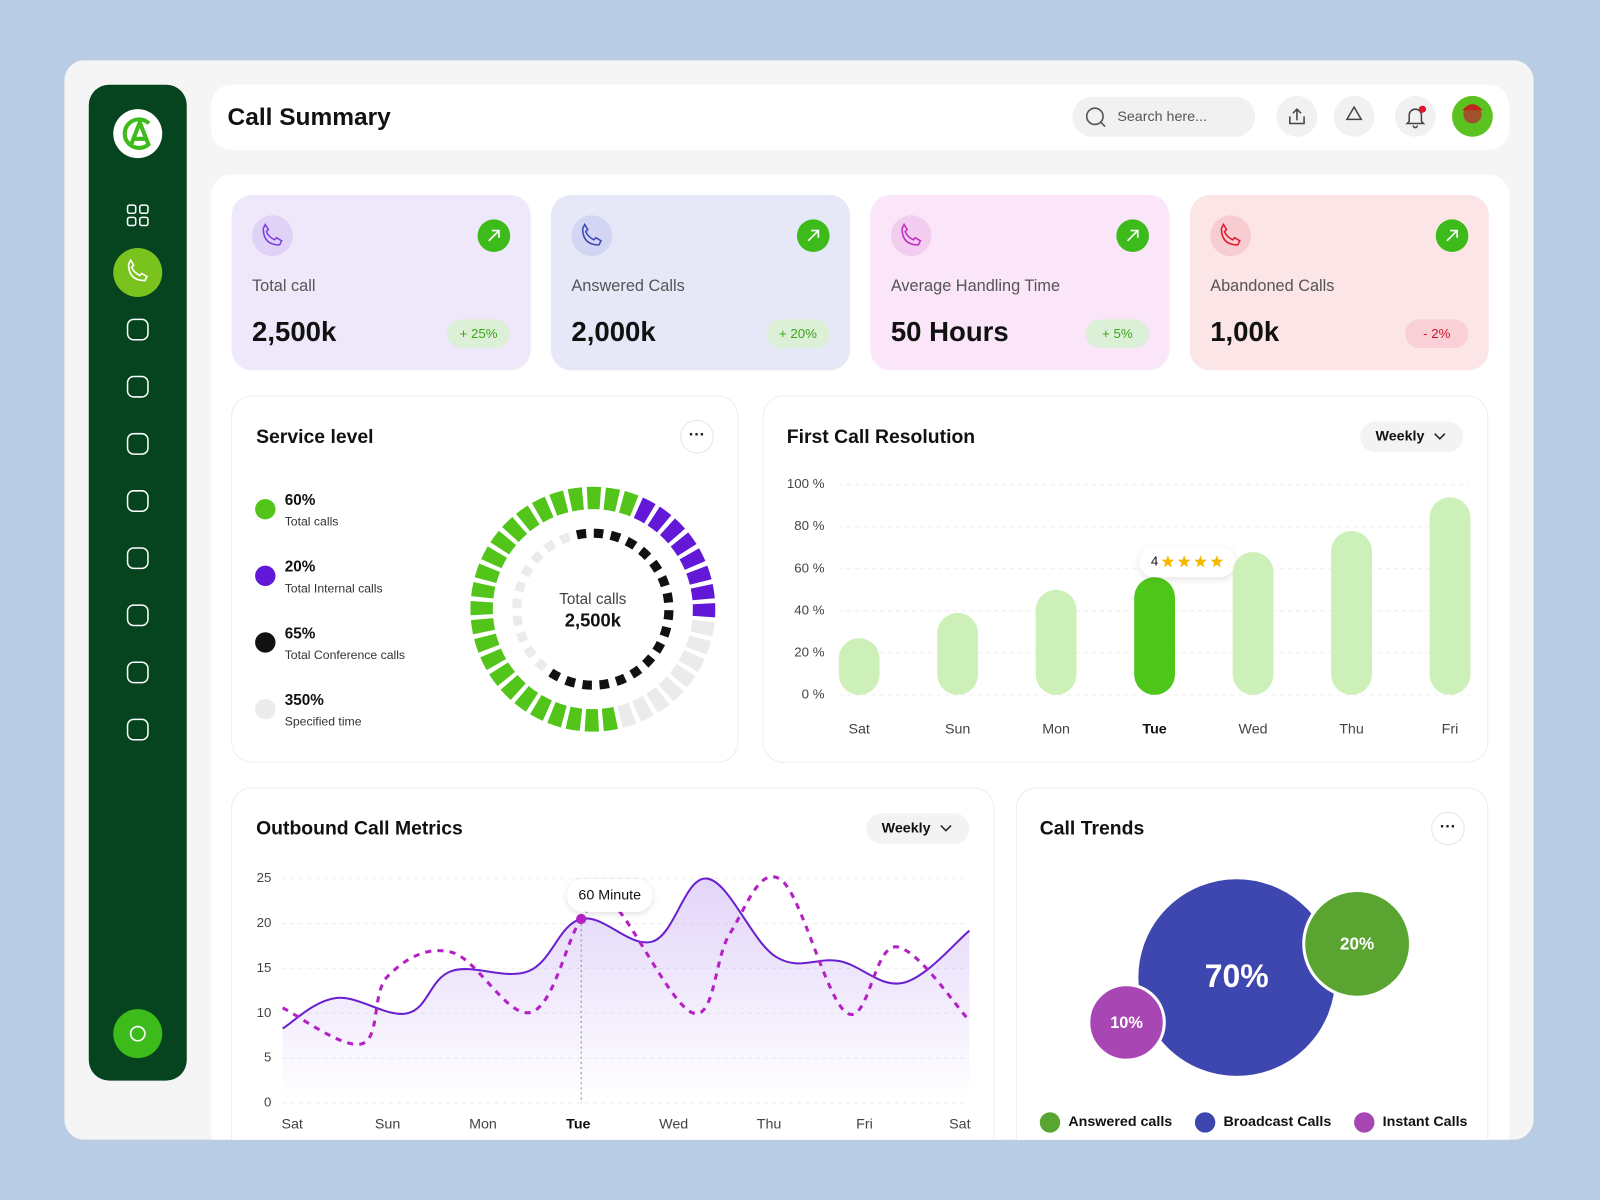 The height and width of the screenshot is (1200, 1600). I want to click on y-tick-label: 0, so click(267, 1102).